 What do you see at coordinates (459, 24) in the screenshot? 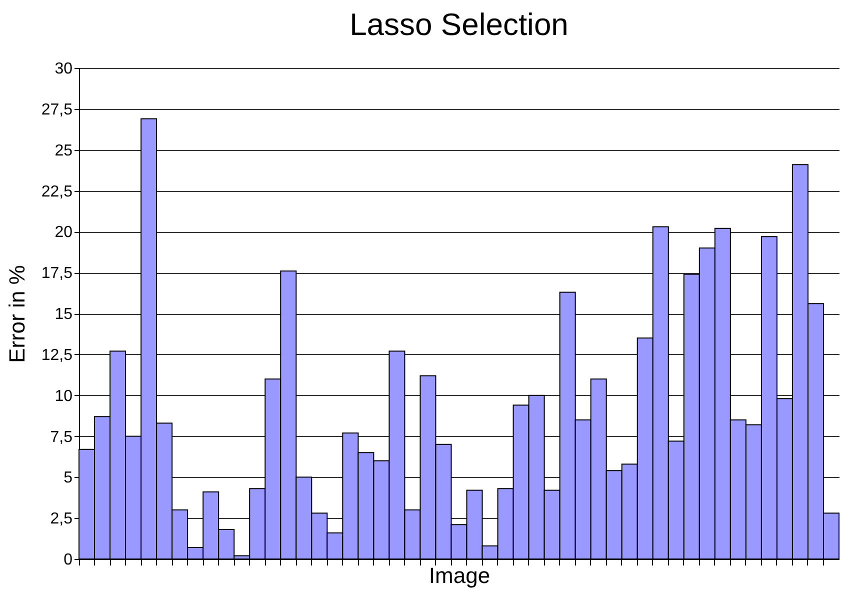
I see `chart-title: Lasso Selection` at bounding box center [459, 24].